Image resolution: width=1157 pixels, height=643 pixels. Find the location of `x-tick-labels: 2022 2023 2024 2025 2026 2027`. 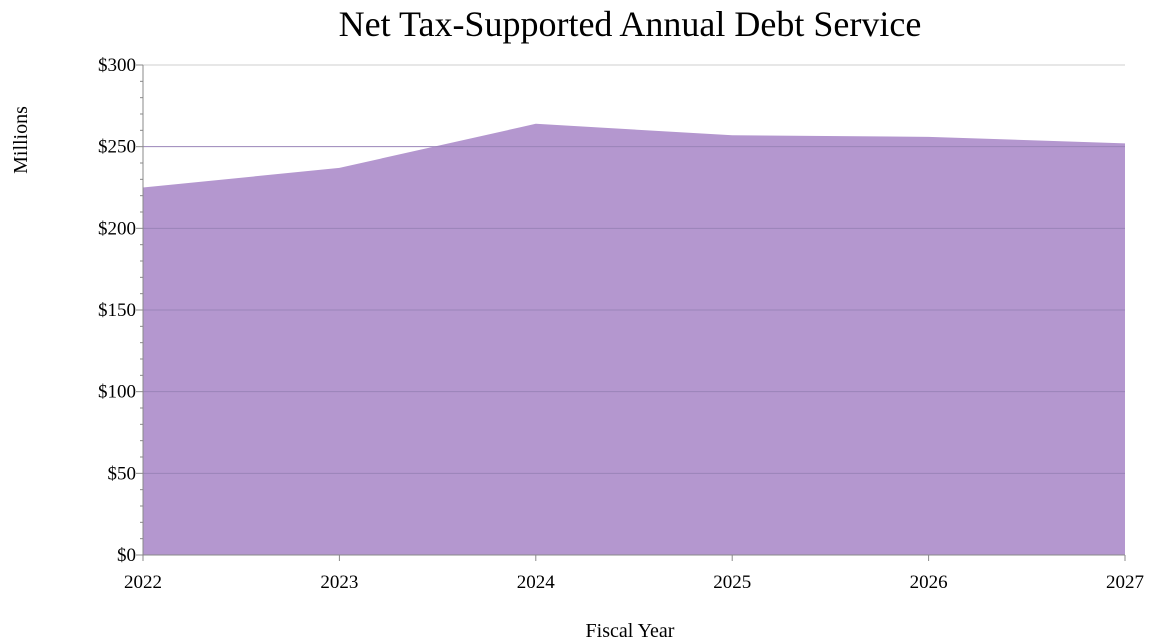

x-tick-labels: 2022 2023 2024 2025 2026 2027 is located at coordinates (634, 582).